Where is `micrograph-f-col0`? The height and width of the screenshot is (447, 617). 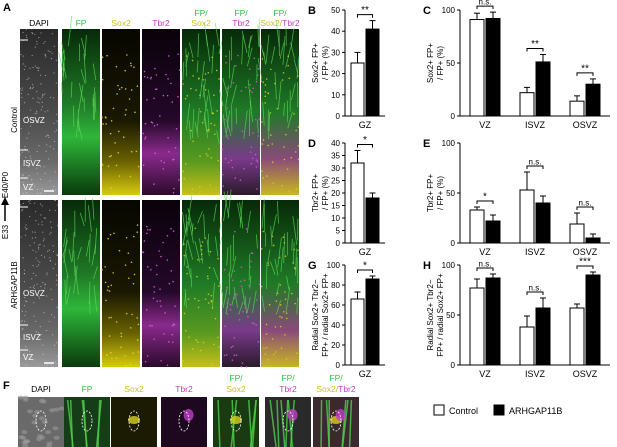
micrograph-f-col0 is located at coordinates (41, 421).